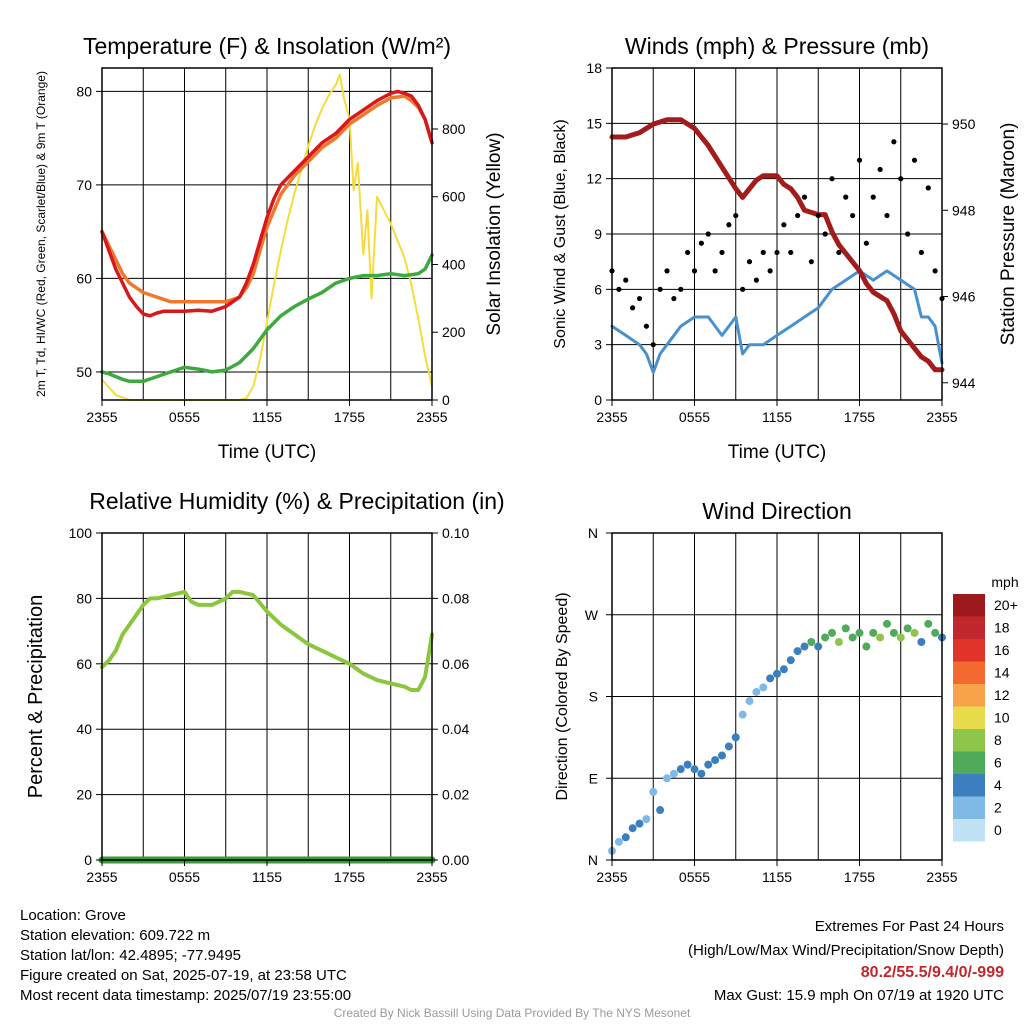  I want to click on y2-tick-label: 0.00, so click(455, 860).